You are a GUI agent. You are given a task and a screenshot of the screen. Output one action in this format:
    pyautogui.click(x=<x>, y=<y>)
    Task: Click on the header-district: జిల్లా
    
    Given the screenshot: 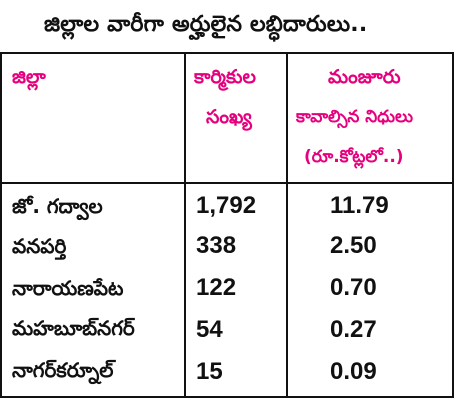 What is the action you would take?
    pyautogui.click(x=29, y=77)
    